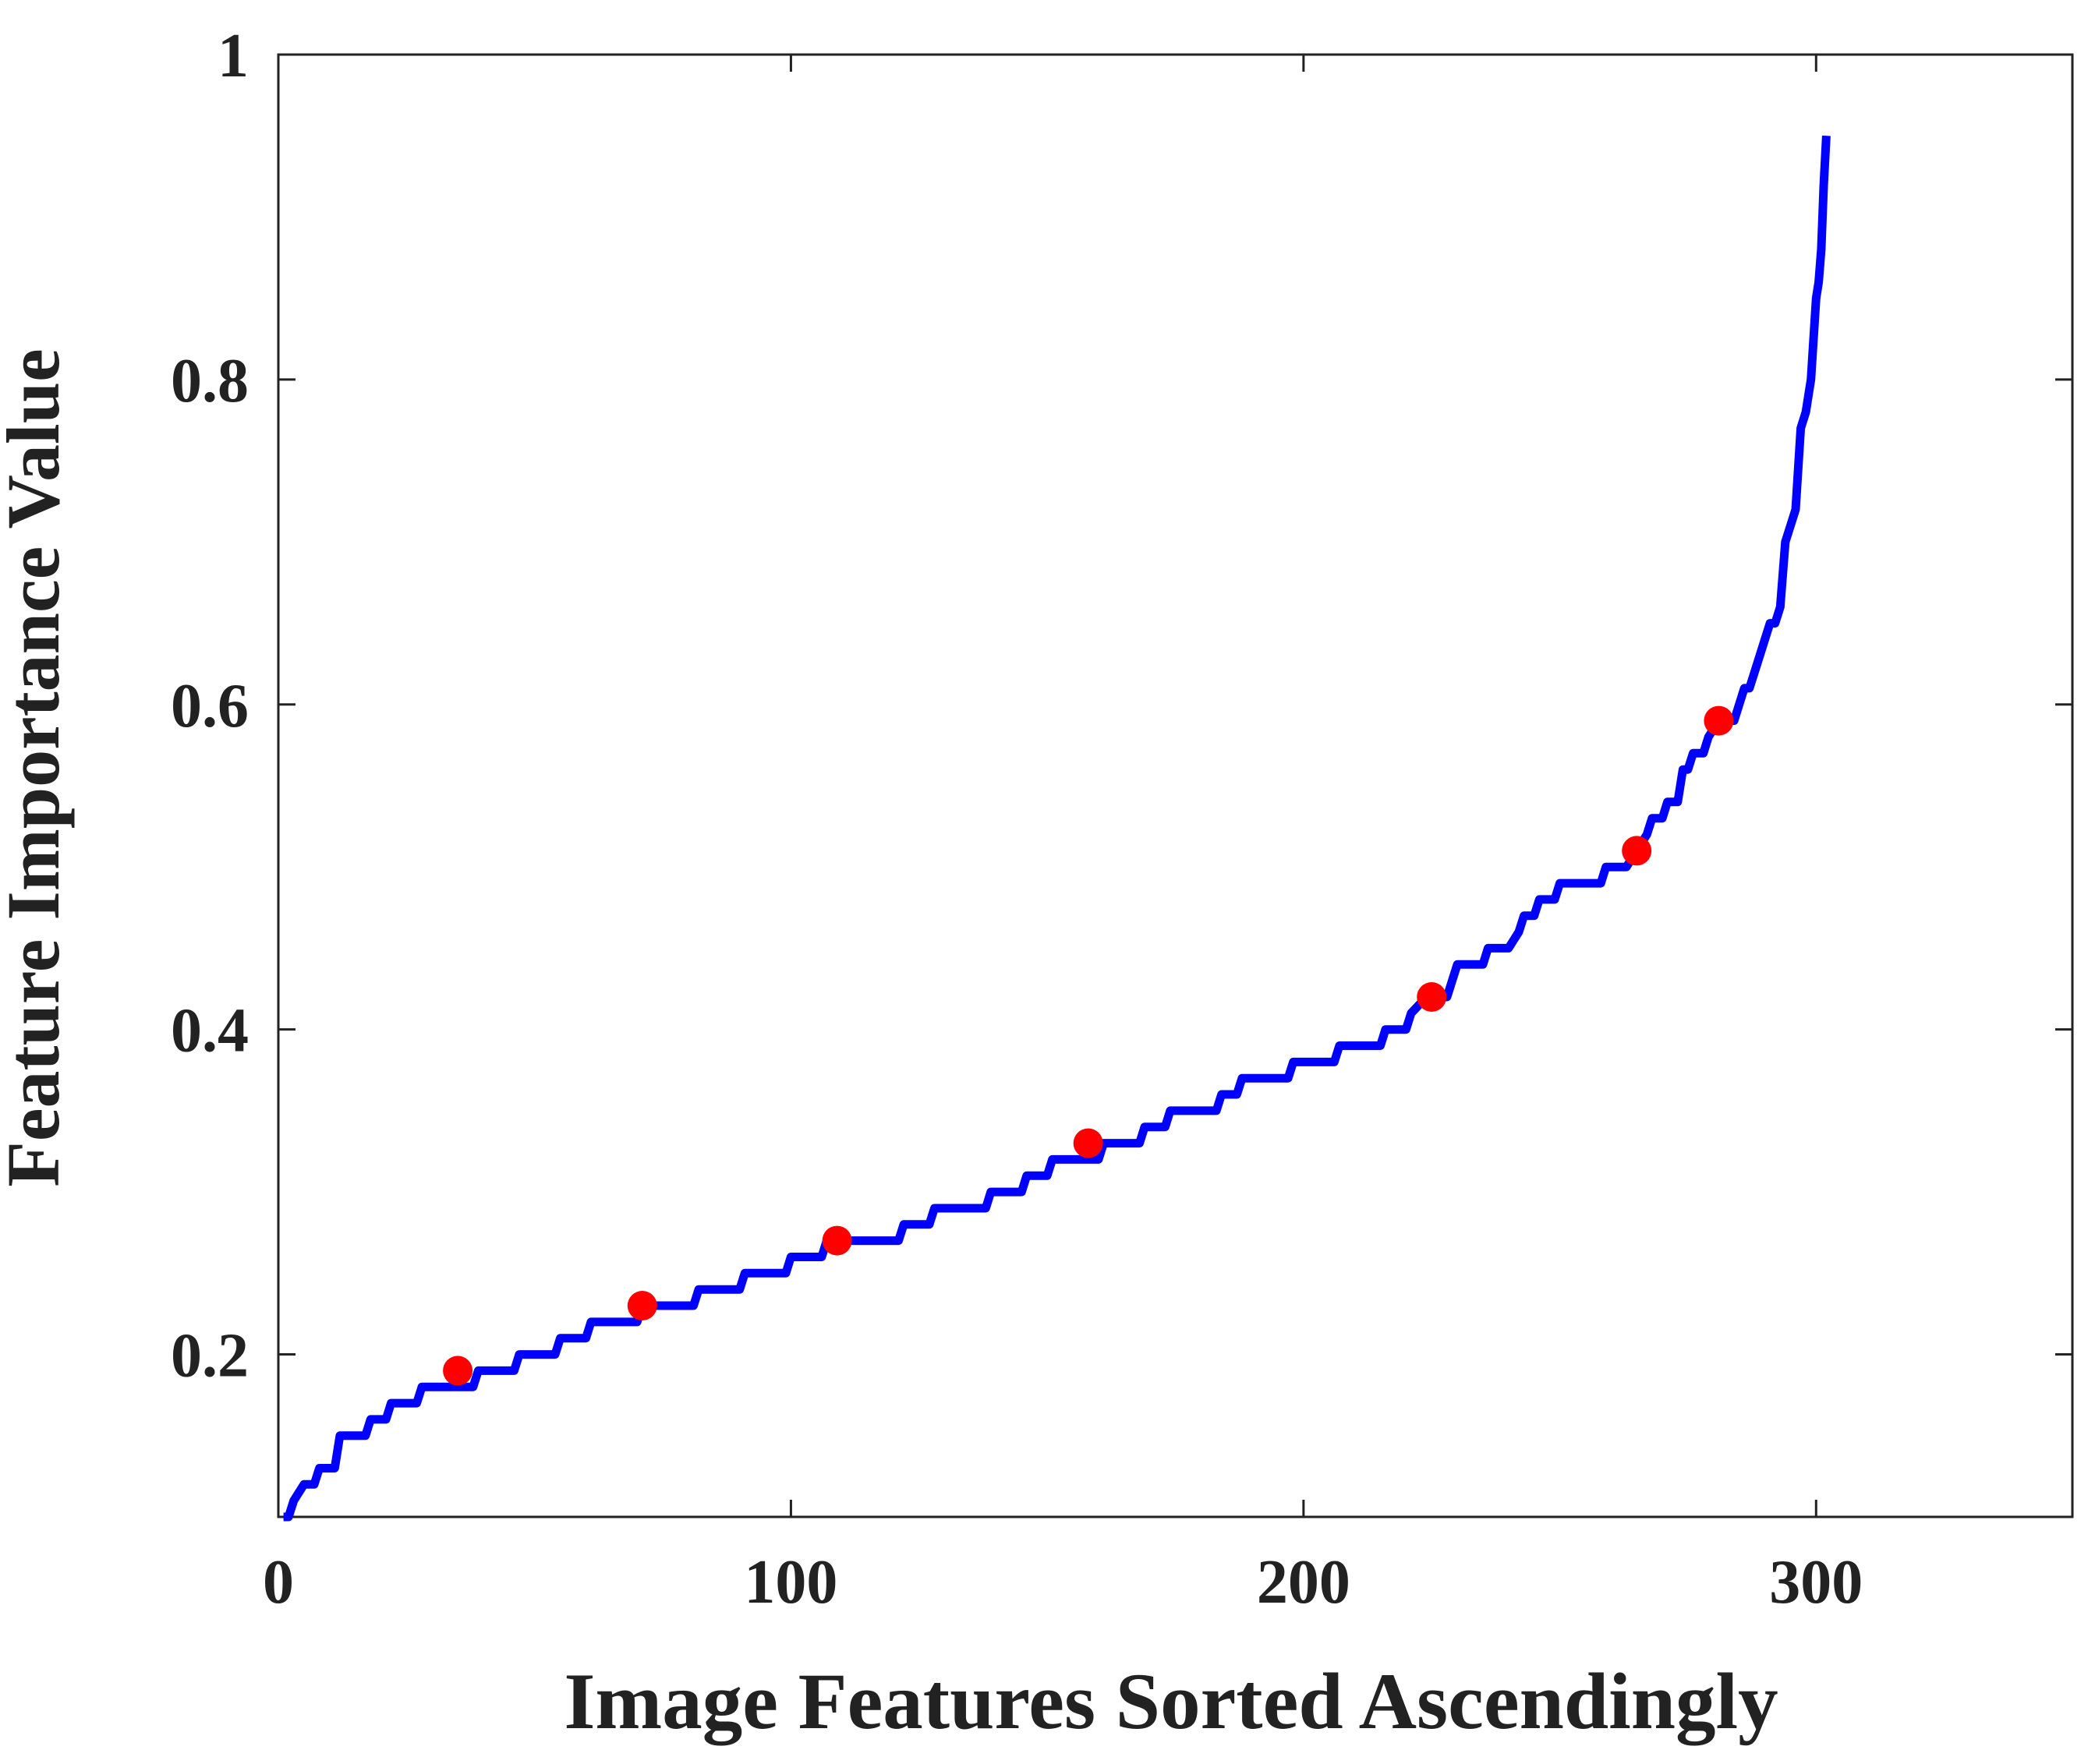  What do you see at coordinates (279, 1583) in the screenshot?
I see `x-tick-label: 0` at bounding box center [279, 1583].